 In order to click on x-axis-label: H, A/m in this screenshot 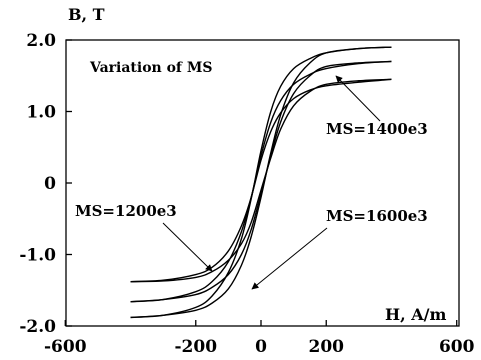, I will do `click(416, 314)`.